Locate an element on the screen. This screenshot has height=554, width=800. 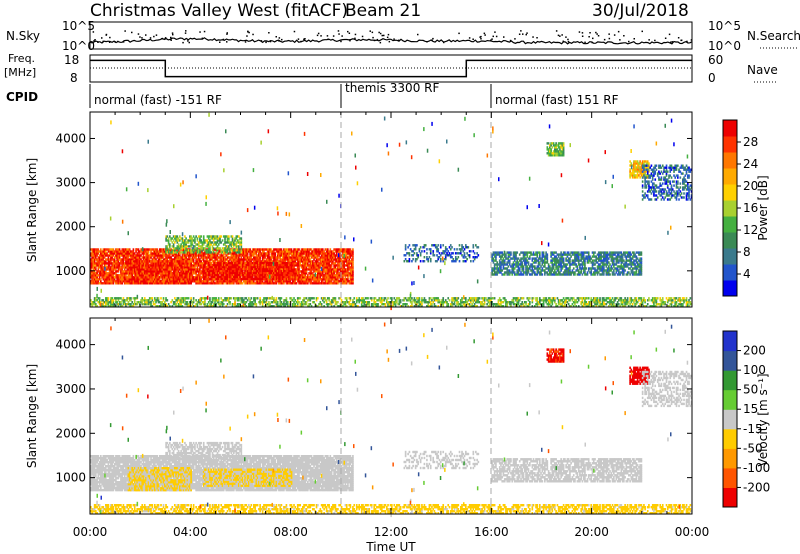
noise-sky-label: N.Sky is located at coordinates (23, 36).